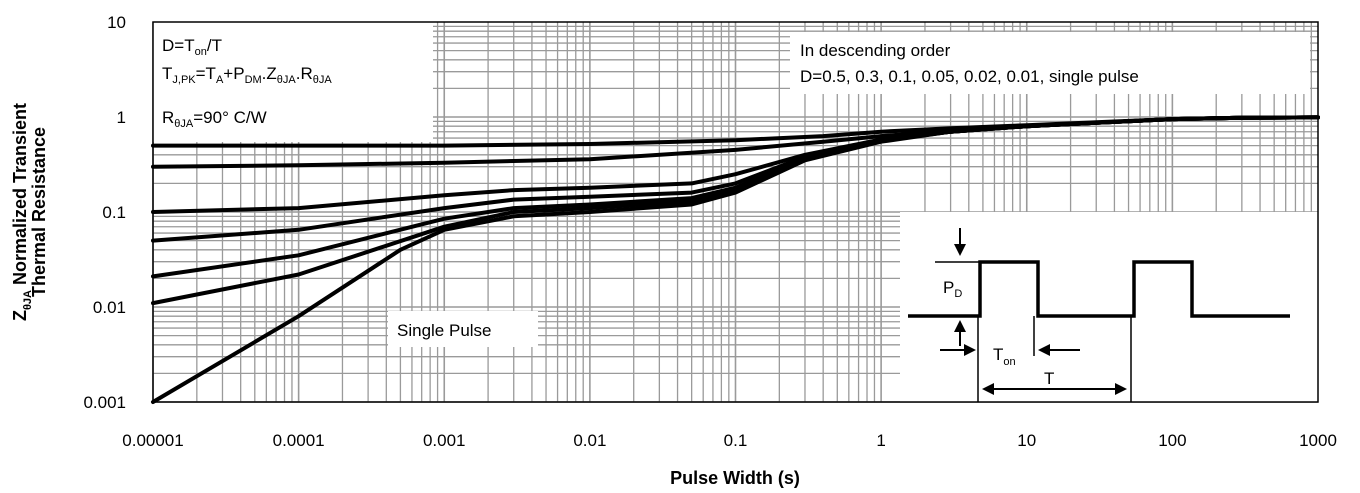 The width and height of the screenshot is (1360, 493). What do you see at coordinates (1004, 356) in the screenshot?
I see `ton-label: Ton` at bounding box center [1004, 356].